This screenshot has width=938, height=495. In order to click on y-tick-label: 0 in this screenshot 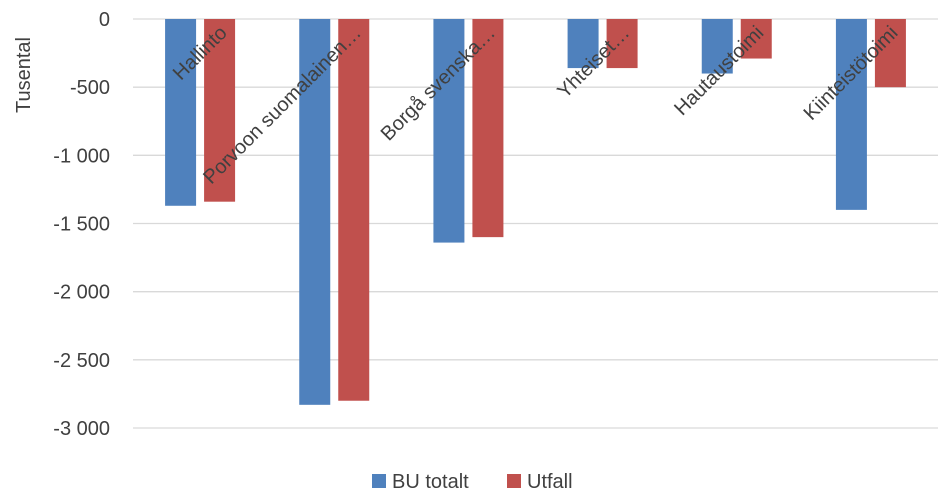, I will do `click(104, 20)`.